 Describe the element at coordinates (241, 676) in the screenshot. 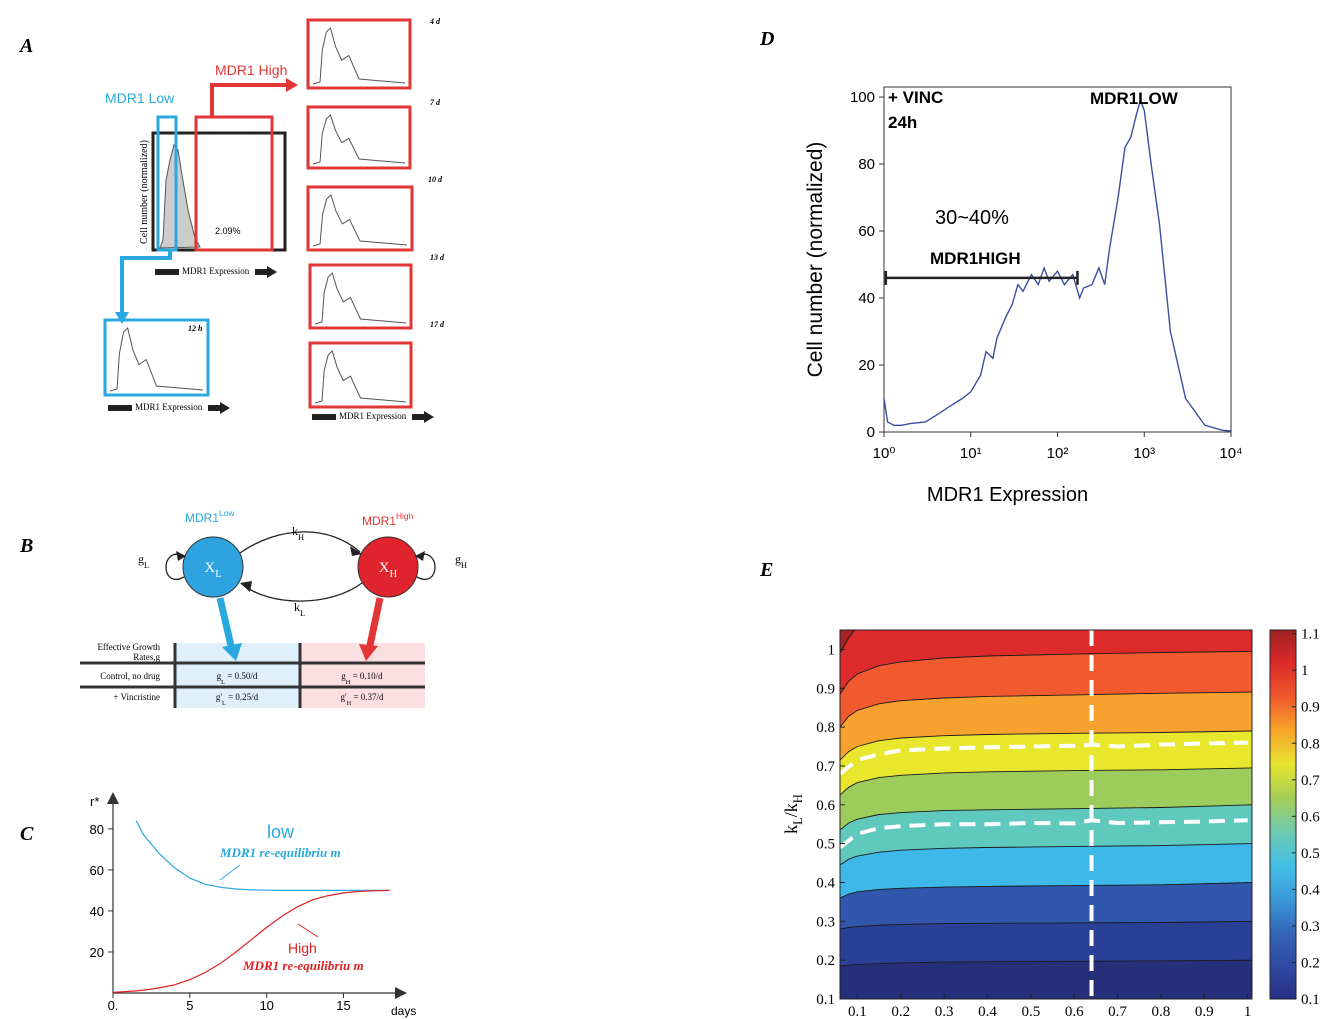

I see `table-cell-part: = 0.50/d` at that location.